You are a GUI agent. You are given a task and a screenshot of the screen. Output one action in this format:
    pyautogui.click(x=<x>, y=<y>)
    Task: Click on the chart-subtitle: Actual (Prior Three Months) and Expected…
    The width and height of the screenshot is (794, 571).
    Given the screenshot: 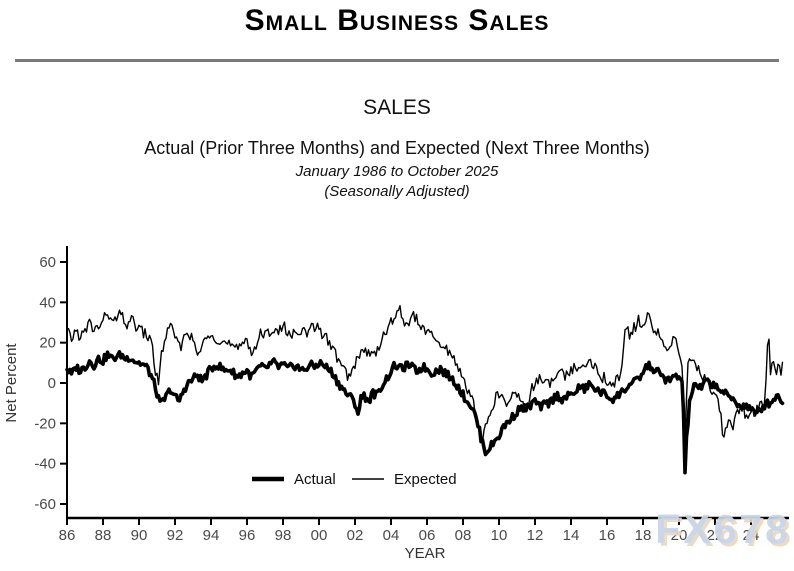 What is the action you would take?
    pyautogui.click(x=397, y=148)
    